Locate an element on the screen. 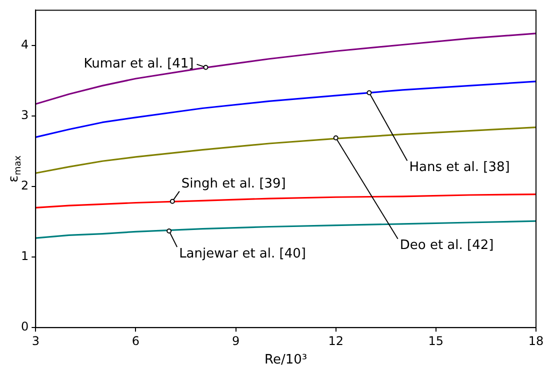  y-tick-label: 0 is located at coordinates (24, 327).